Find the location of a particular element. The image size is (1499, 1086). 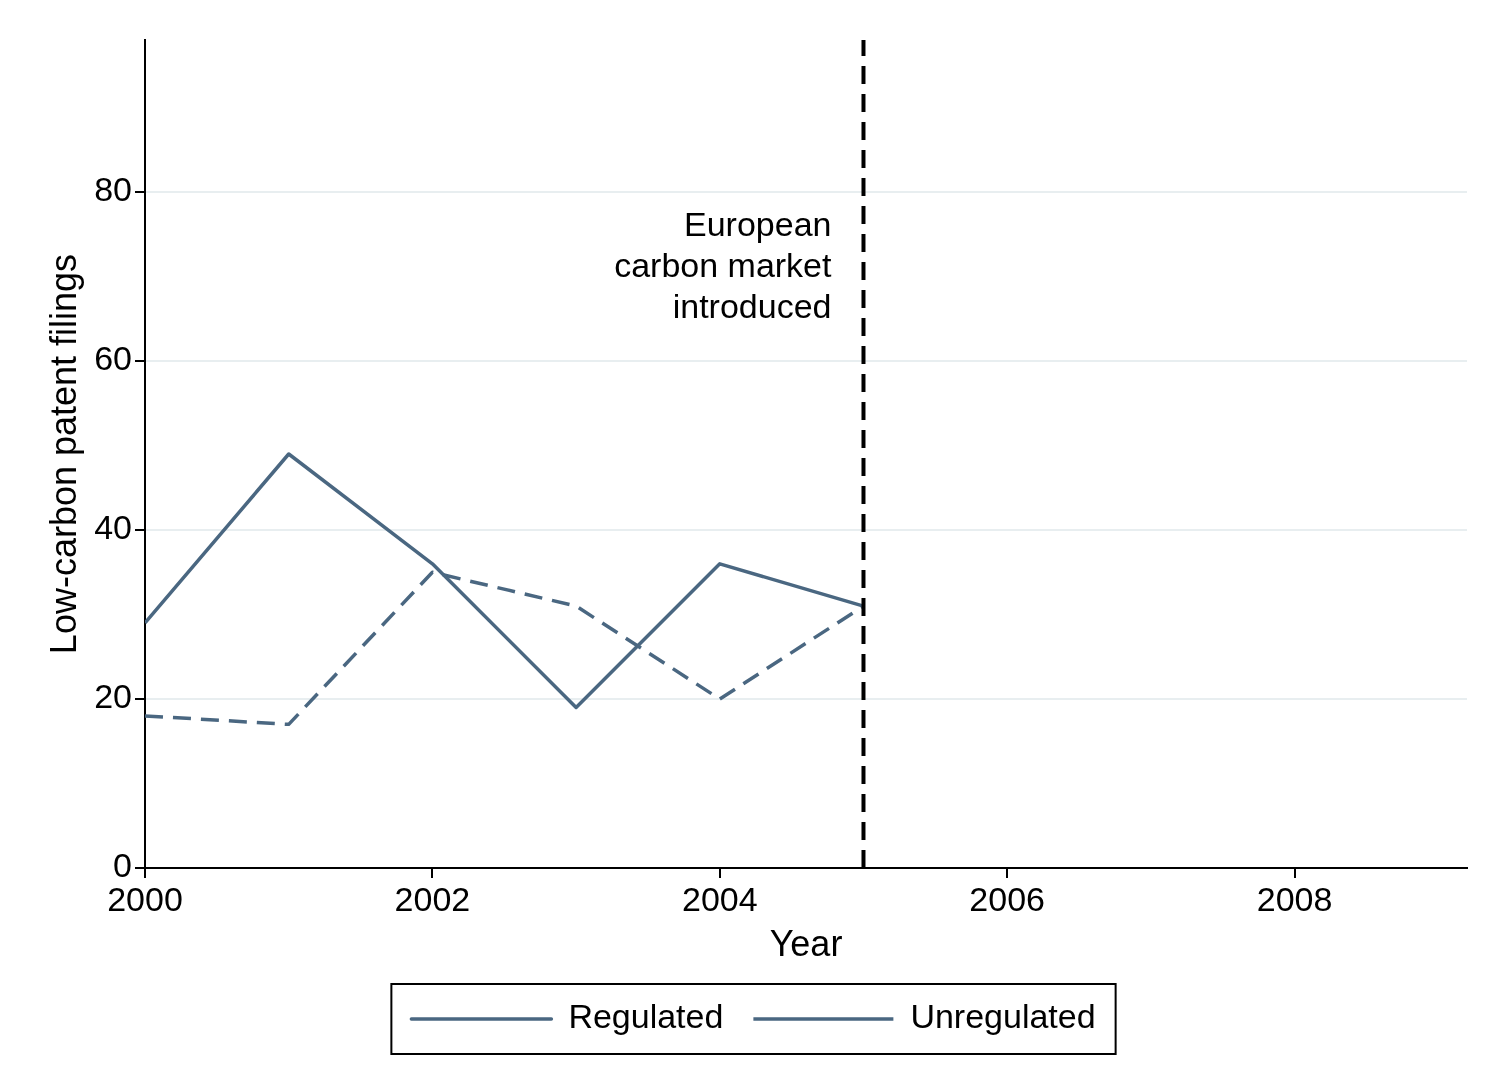

ref-line-label: European carbon market introduced is located at coordinates (723, 265).